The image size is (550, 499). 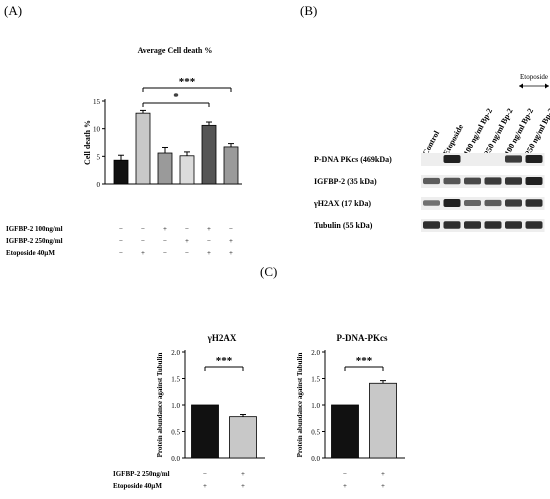 I want to click on y-tick-label: 1.5, so click(x=175, y=380).